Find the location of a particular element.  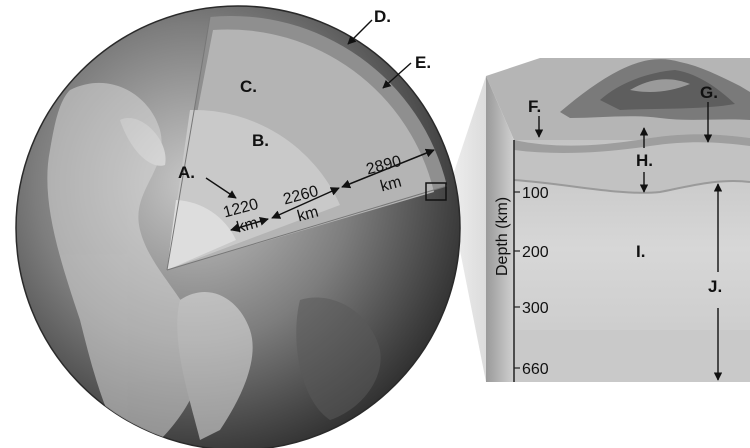

zoom-box is located at coordinates (436, 191).